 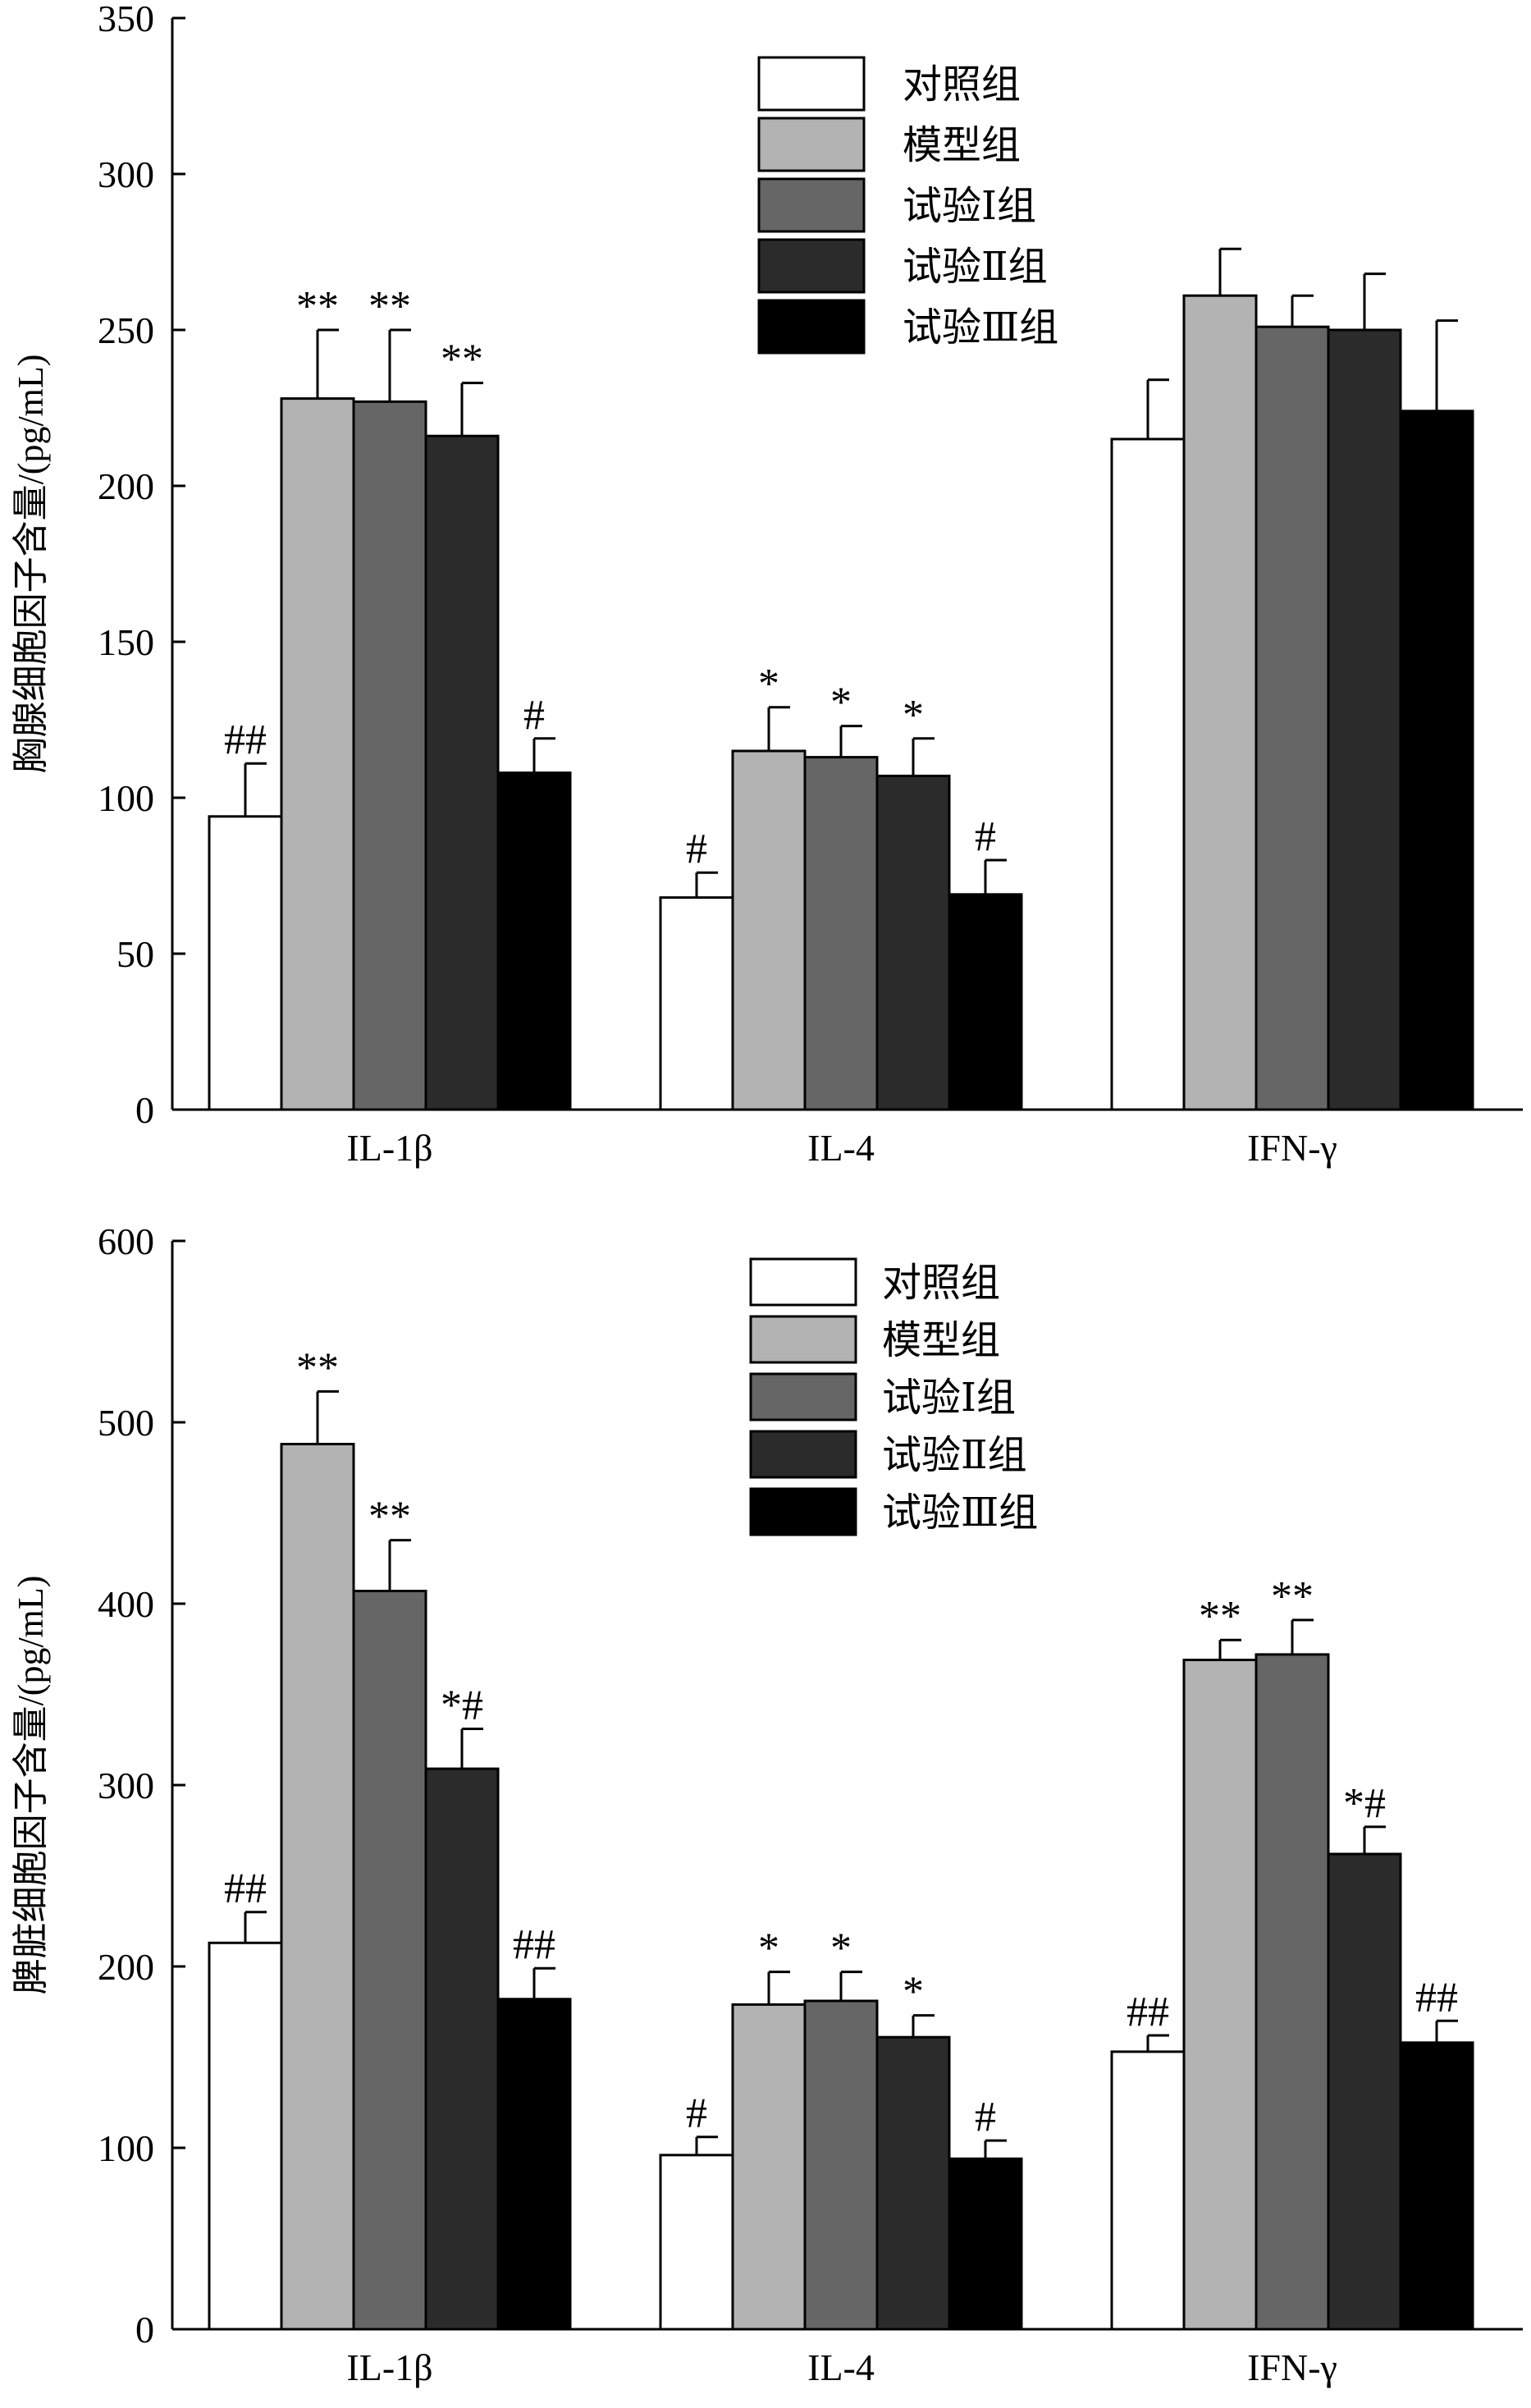 I want to click on y-axis-label: 胸腺细胞因子含量/(pg/mL), so click(x=31, y=564).